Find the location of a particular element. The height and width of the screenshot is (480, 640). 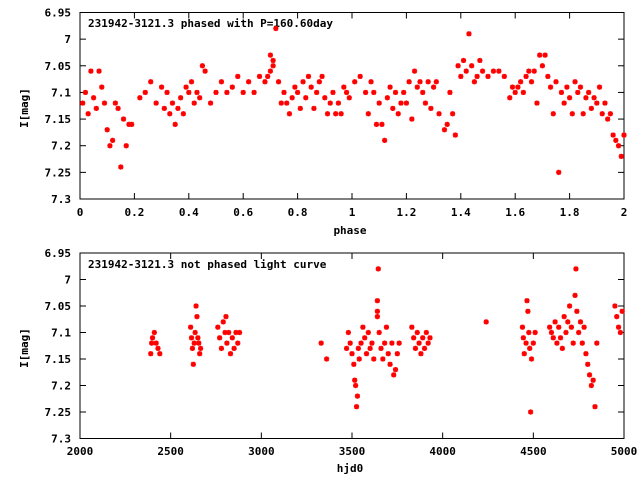

x-tick-label: 2500 is located at coordinates (170, 451).